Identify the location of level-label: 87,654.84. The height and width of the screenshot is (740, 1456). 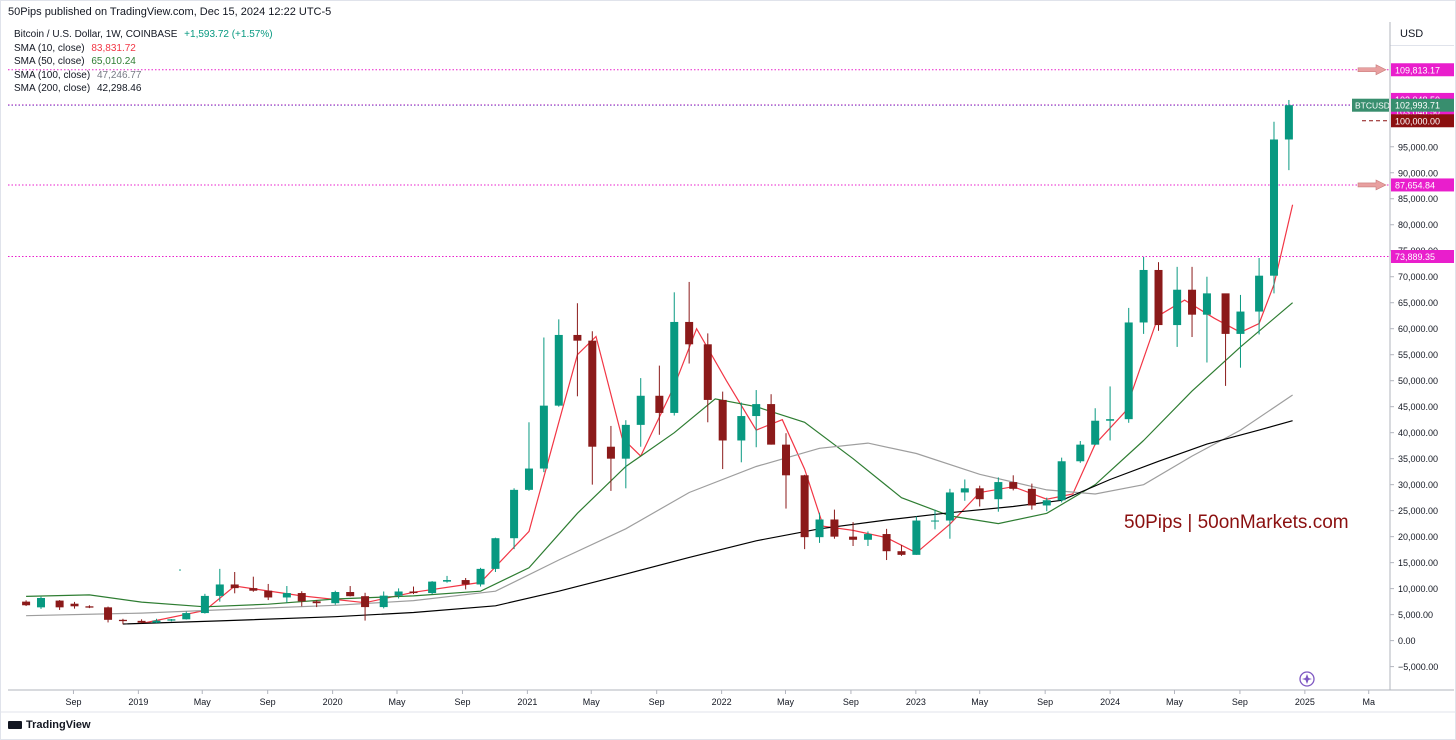
(1415, 185).